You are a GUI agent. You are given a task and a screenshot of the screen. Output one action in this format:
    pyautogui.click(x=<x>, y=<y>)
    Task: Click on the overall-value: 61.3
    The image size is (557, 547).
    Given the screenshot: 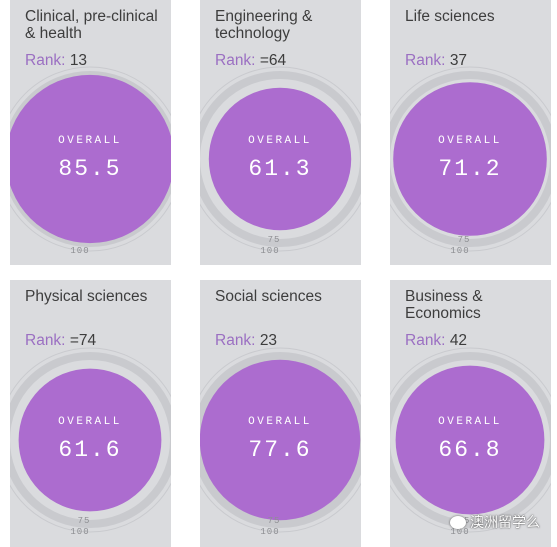 What is the action you would take?
    pyautogui.click(x=279, y=169)
    